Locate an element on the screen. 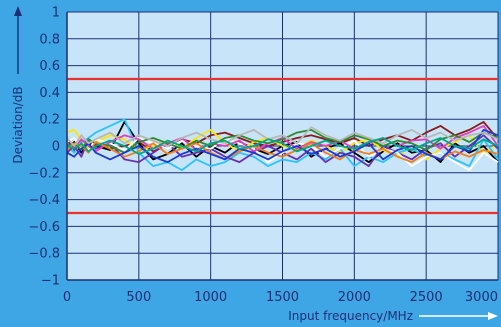 The height and width of the screenshot is (327, 501). y-tick-label: 0.2 is located at coordinates (49, 120).